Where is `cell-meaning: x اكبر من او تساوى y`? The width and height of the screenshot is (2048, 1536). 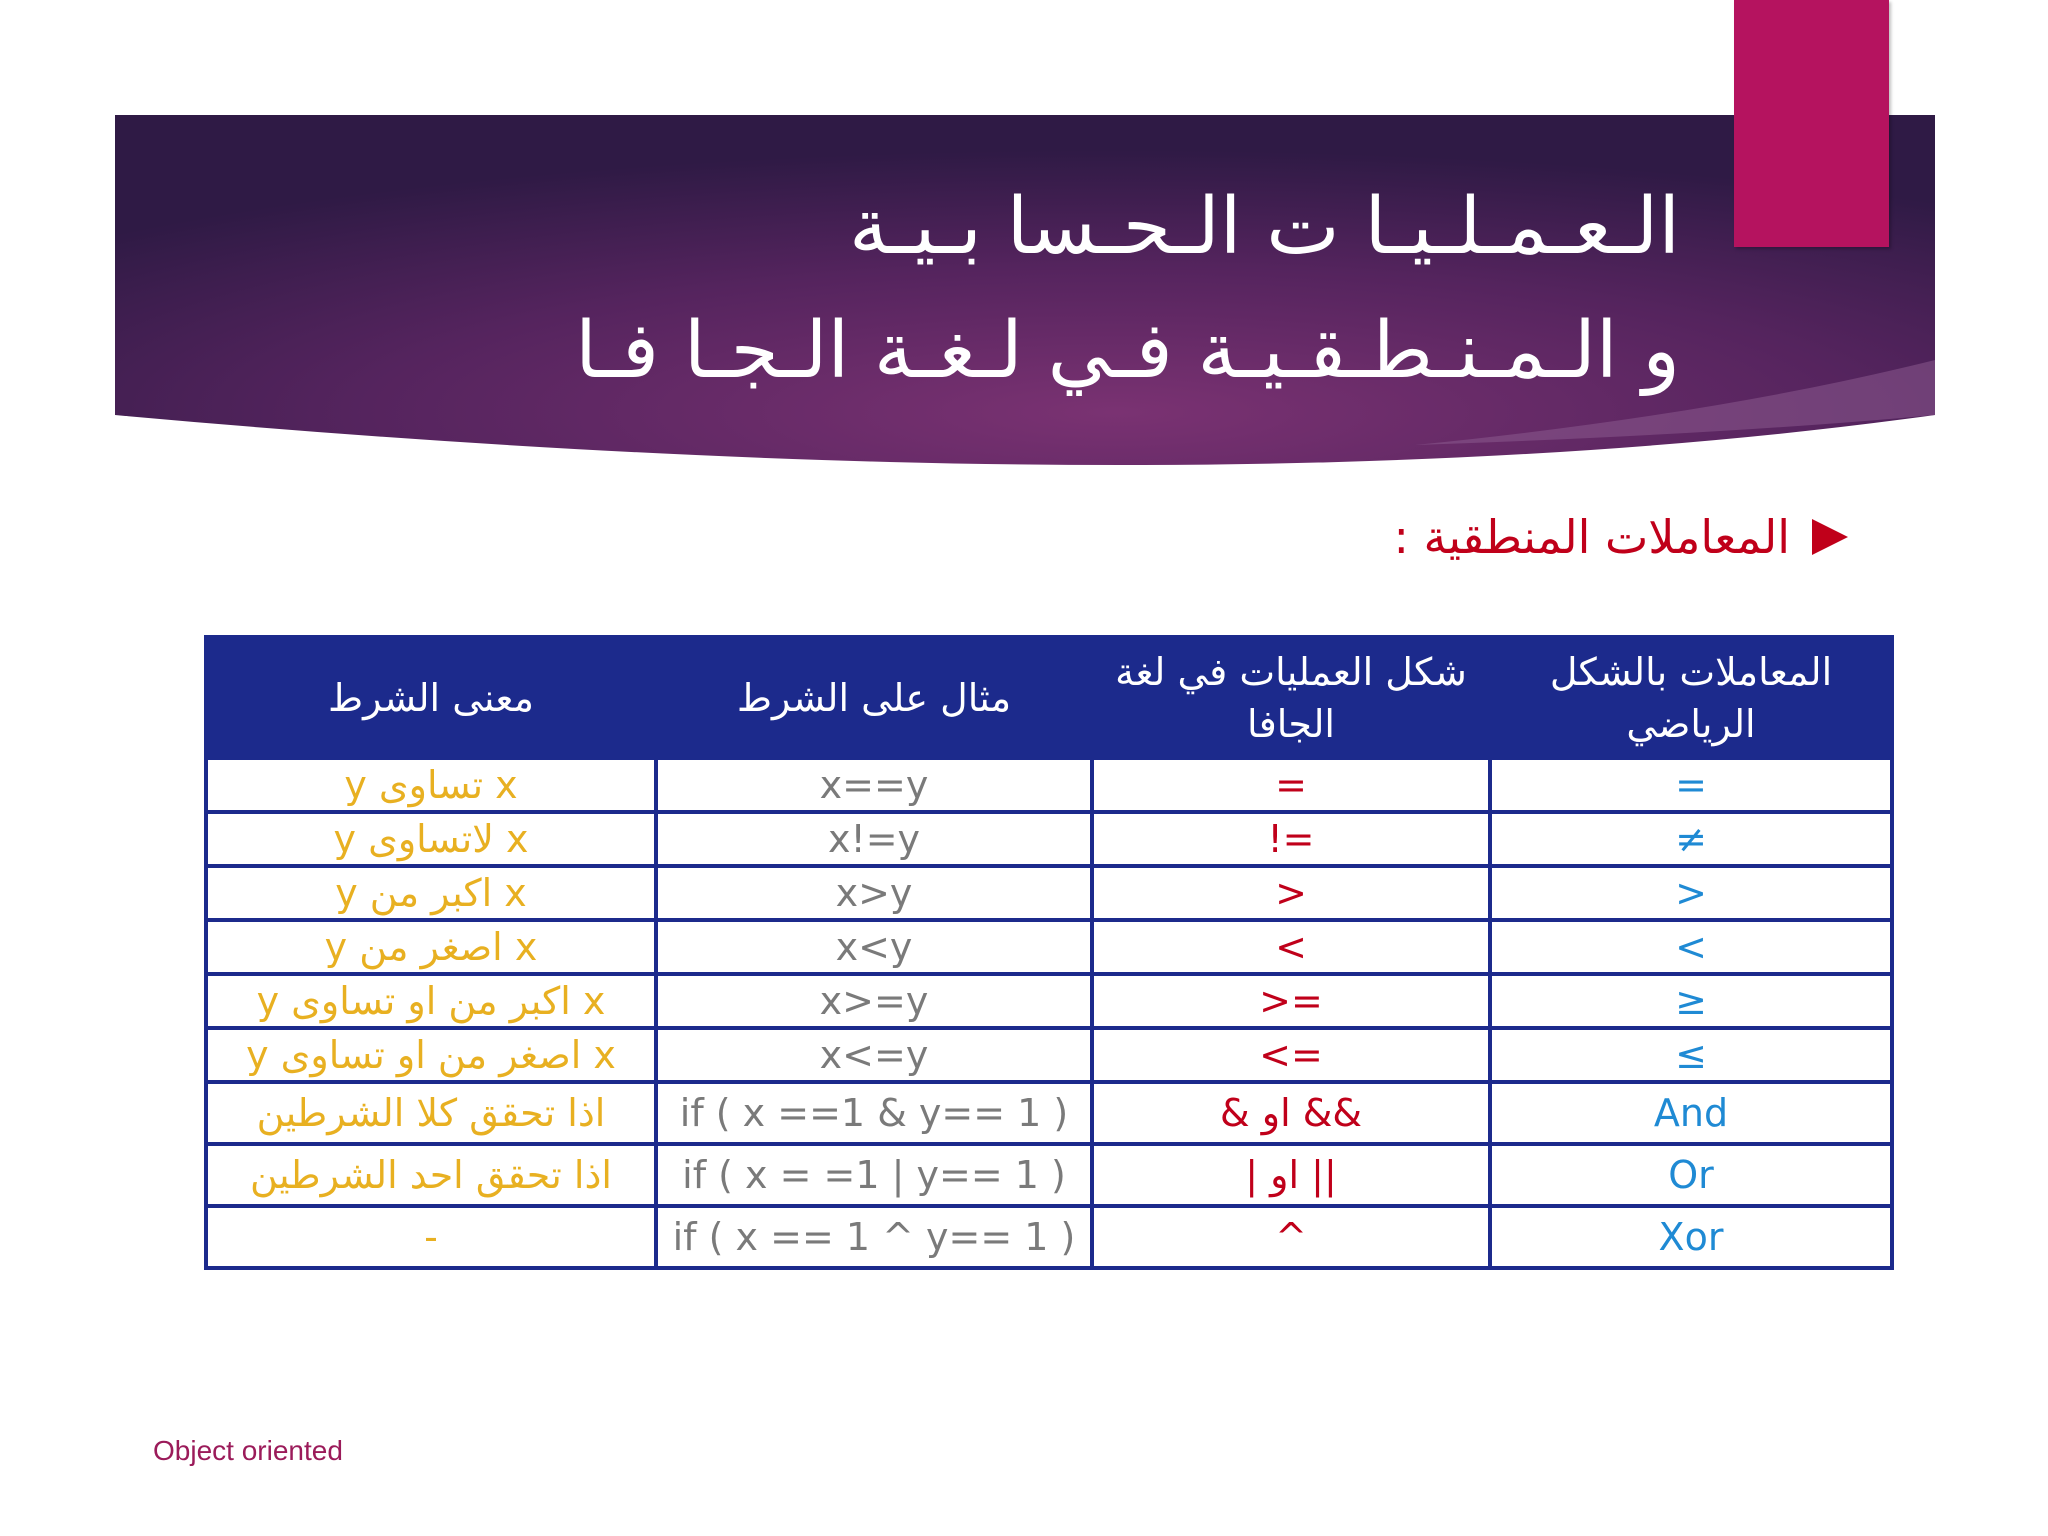
cell-meaning: x اكبر من او تساوى y is located at coordinates (431, 1001).